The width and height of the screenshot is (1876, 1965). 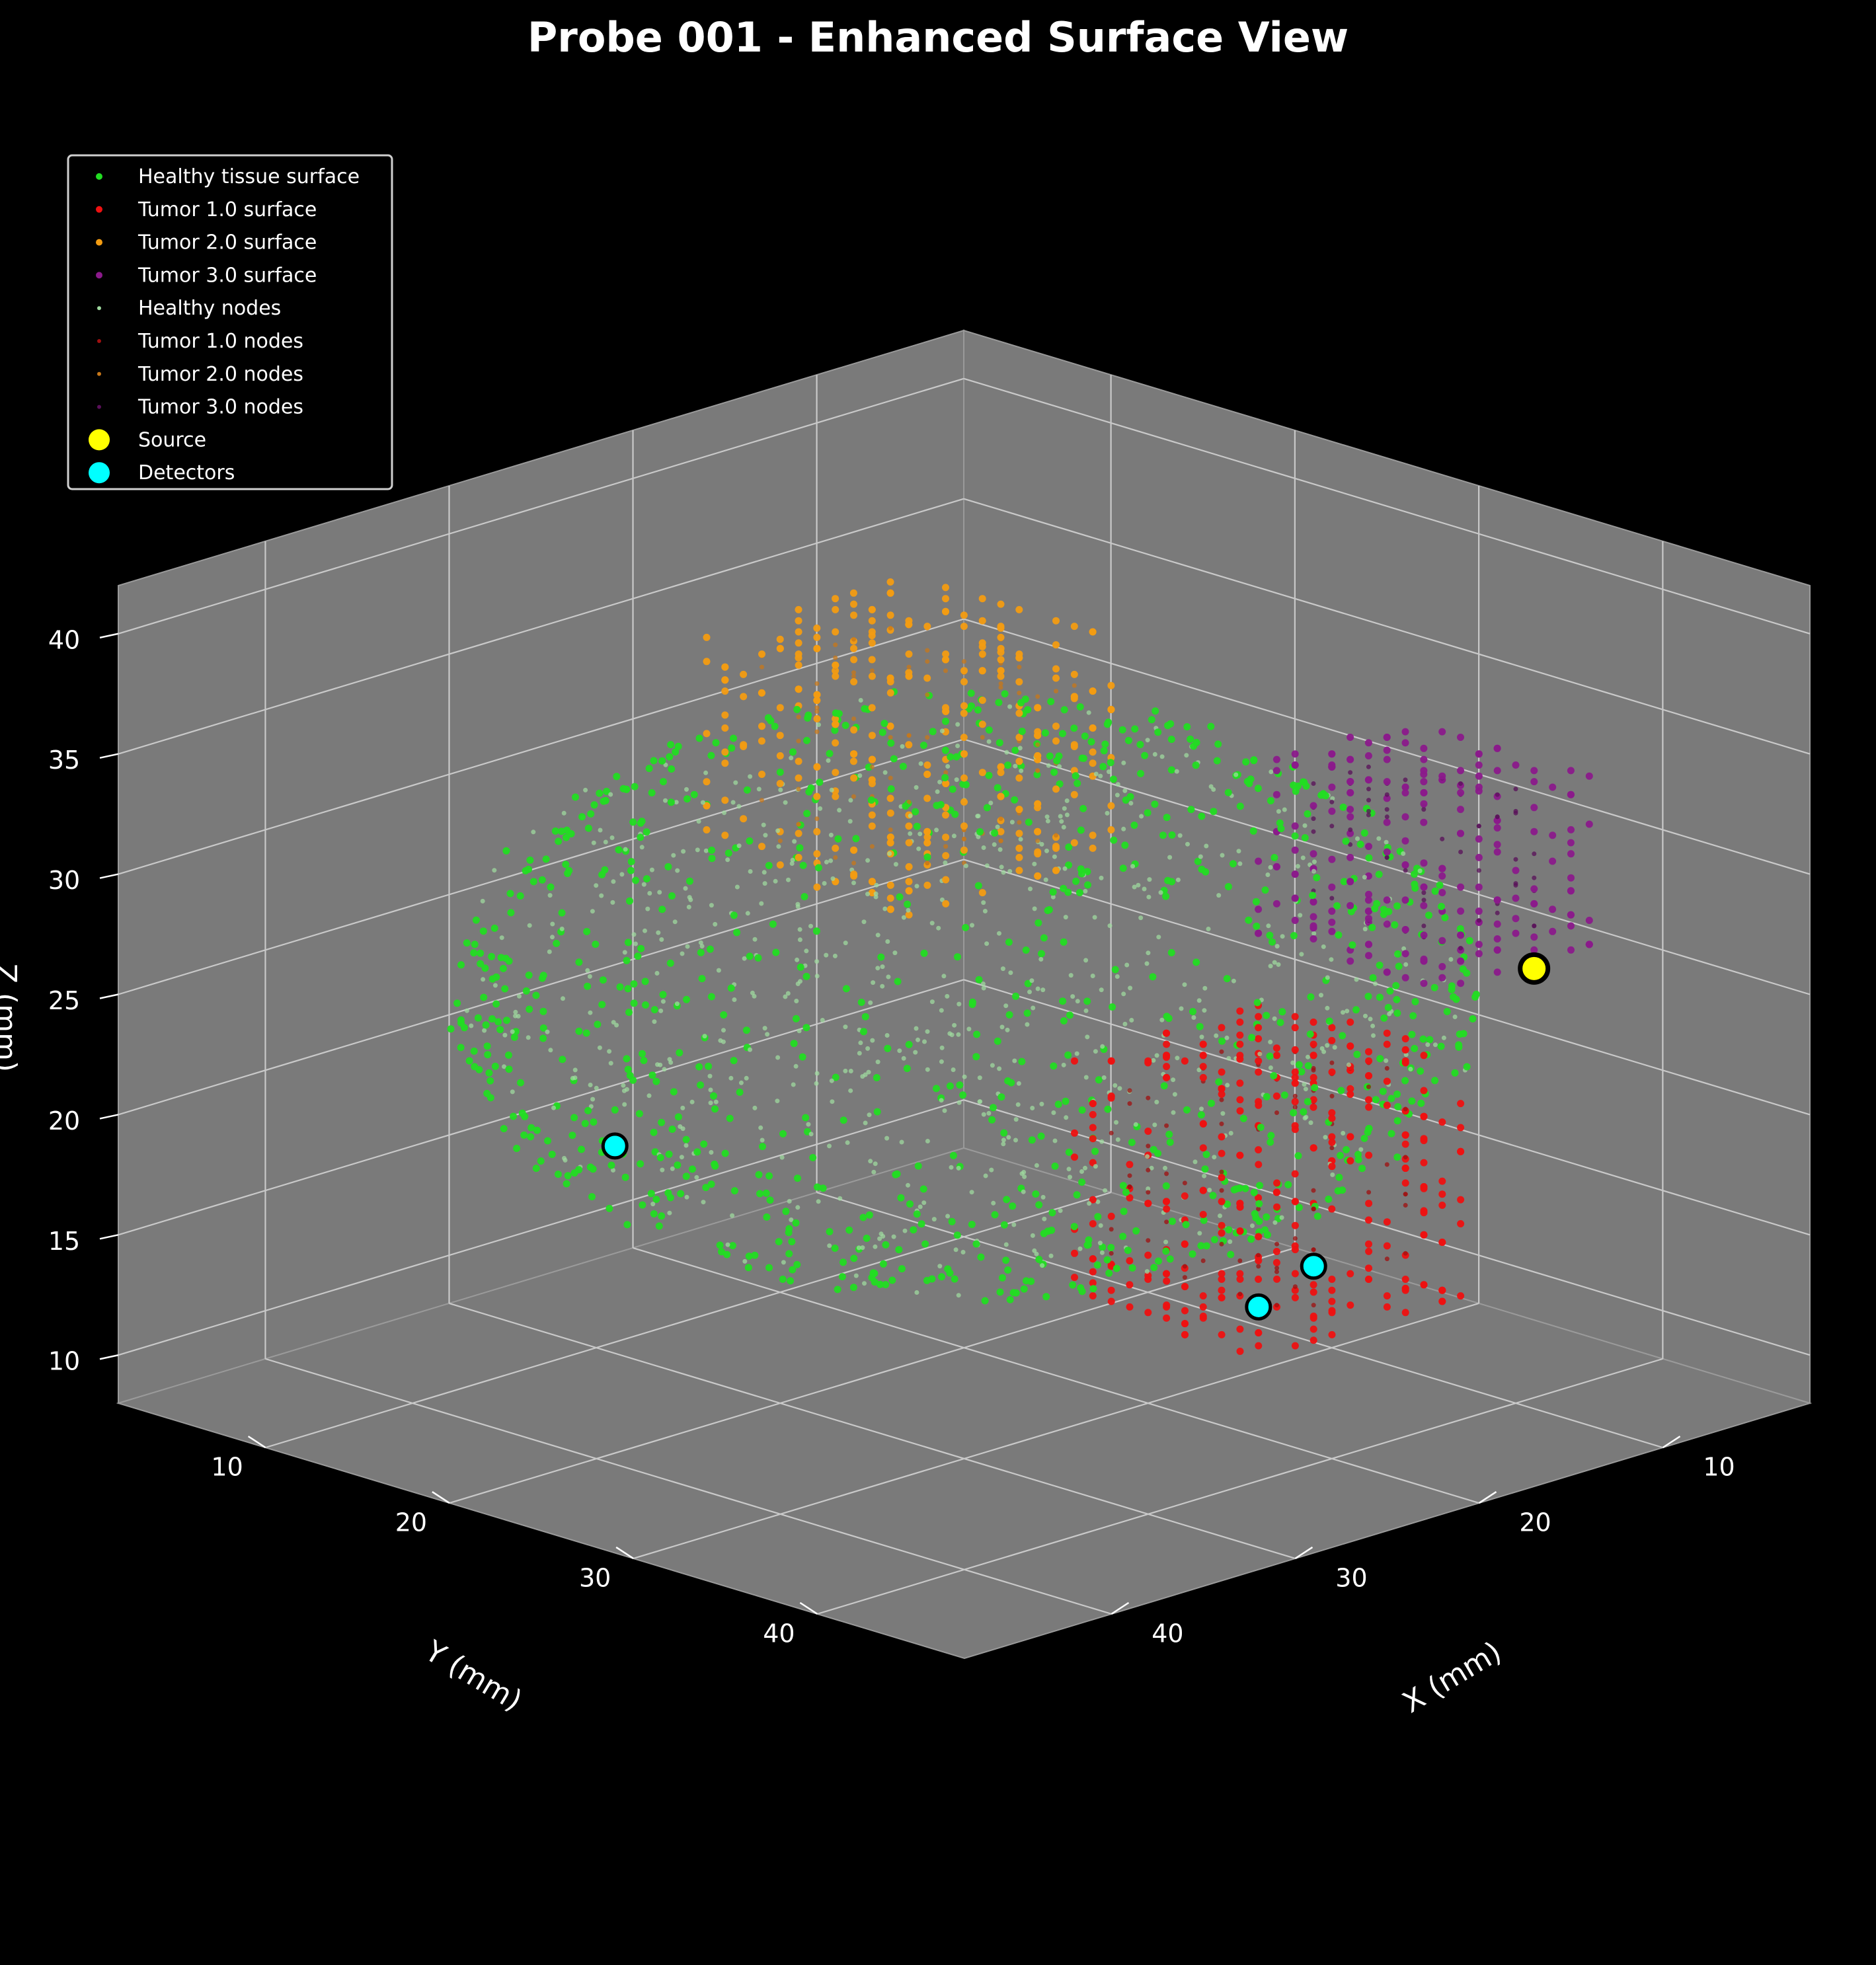 What do you see at coordinates (109, 1117) in the screenshot?
I see `tick-mark` at bounding box center [109, 1117].